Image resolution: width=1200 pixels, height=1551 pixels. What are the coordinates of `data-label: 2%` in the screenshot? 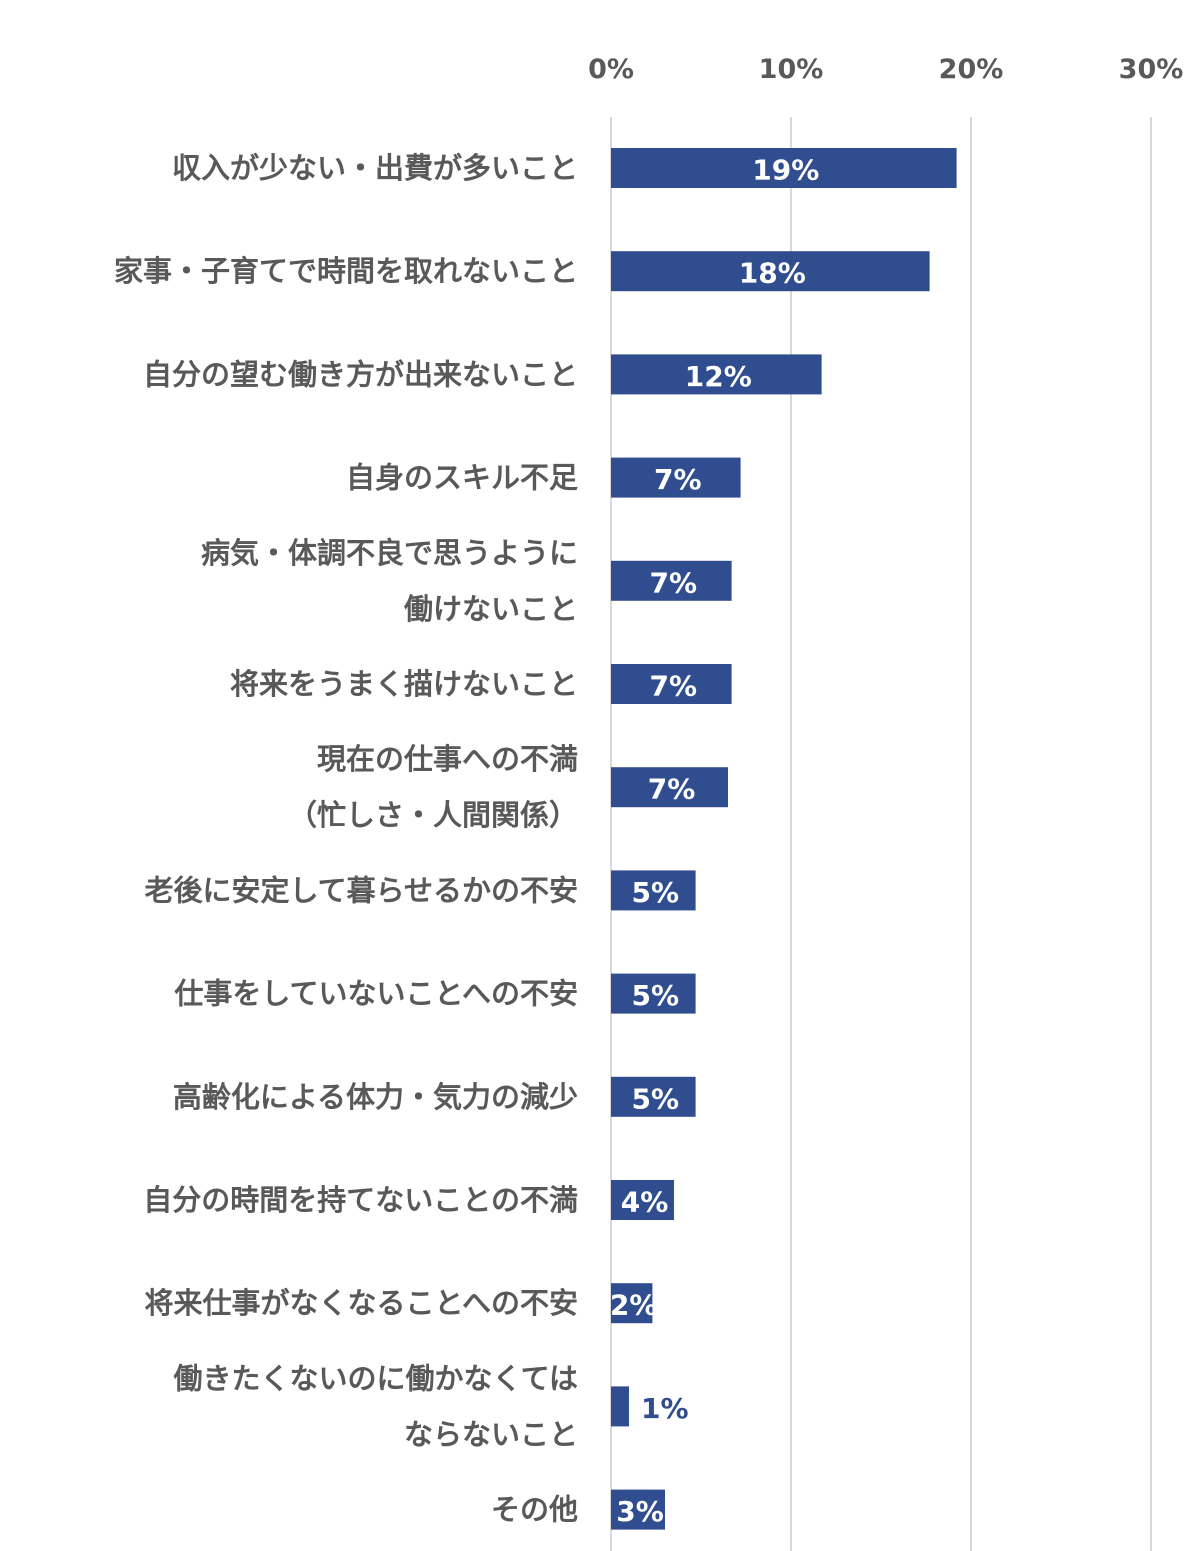 It's located at (634, 1305).